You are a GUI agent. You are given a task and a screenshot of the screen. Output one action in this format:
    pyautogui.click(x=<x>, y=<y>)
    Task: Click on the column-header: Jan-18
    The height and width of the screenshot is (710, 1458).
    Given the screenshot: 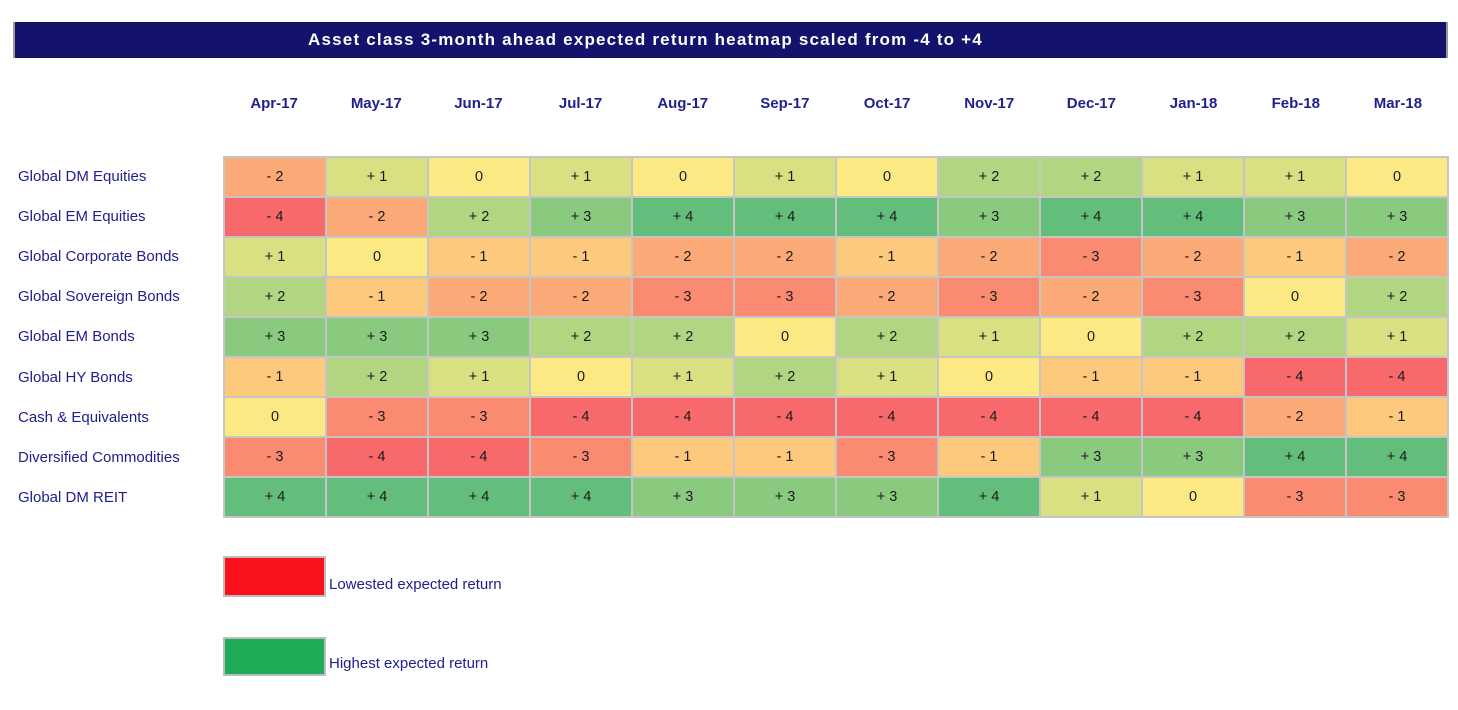 What is the action you would take?
    pyautogui.click(x=1193, y=103)
    